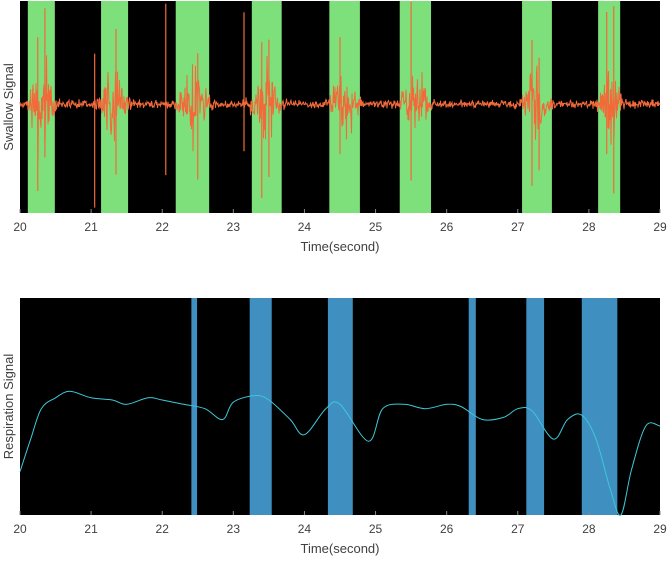  What do you see at coordinates (8, 107) in the screenshot?
I see `y-axis-label: Swallow Signal` at bounding box center [8, 107].